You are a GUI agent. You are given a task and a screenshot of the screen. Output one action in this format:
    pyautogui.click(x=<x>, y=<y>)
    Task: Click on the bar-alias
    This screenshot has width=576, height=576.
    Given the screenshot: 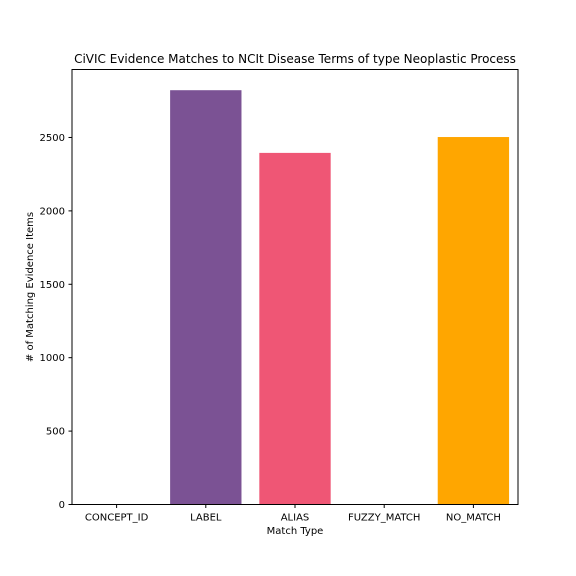 What is the action you would take?
    pyautogui.click(x=295, y=328)
    